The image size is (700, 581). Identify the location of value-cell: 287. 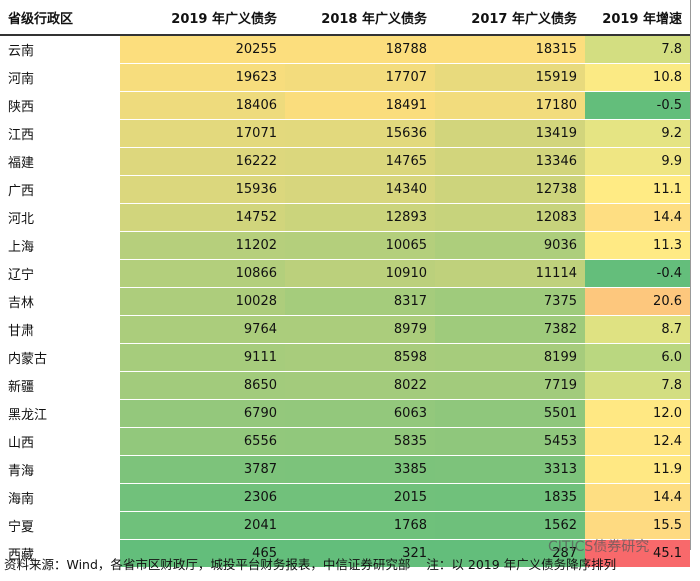
(510, 553).